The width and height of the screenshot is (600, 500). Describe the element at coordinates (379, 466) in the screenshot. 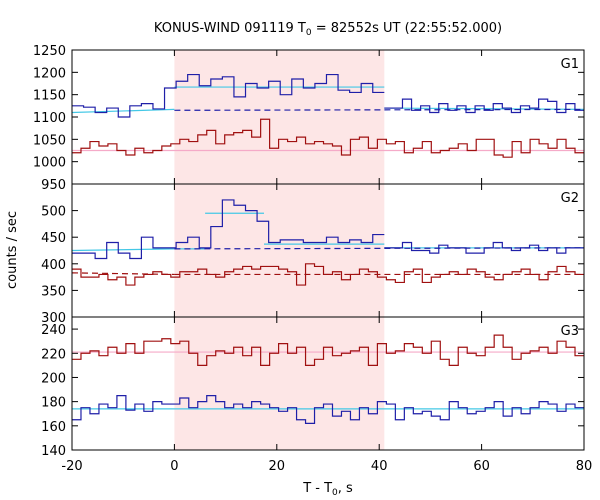

I see `x-tick-label: 40` at that location.